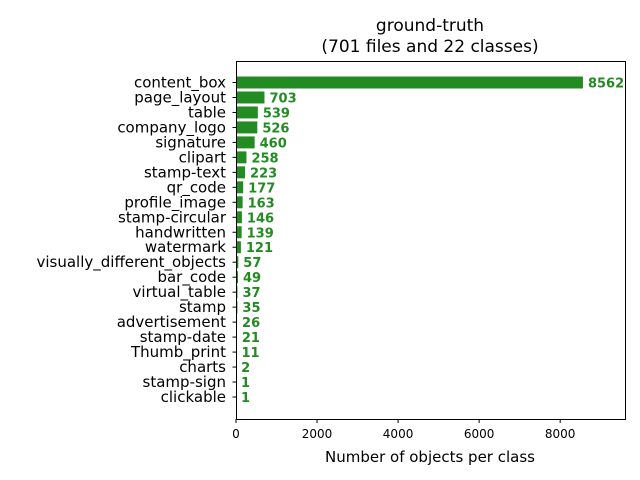  I want to click on value-label-qr_code: 177, so click(261, 188).